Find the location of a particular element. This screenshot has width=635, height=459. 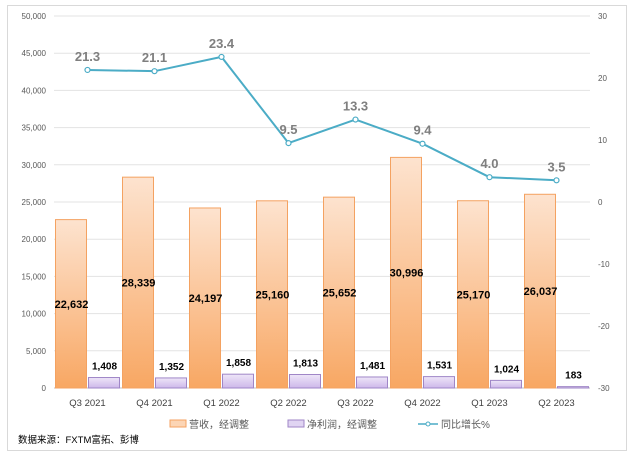

y-left-tick: 45,000 is located at coordinates (34, 53).